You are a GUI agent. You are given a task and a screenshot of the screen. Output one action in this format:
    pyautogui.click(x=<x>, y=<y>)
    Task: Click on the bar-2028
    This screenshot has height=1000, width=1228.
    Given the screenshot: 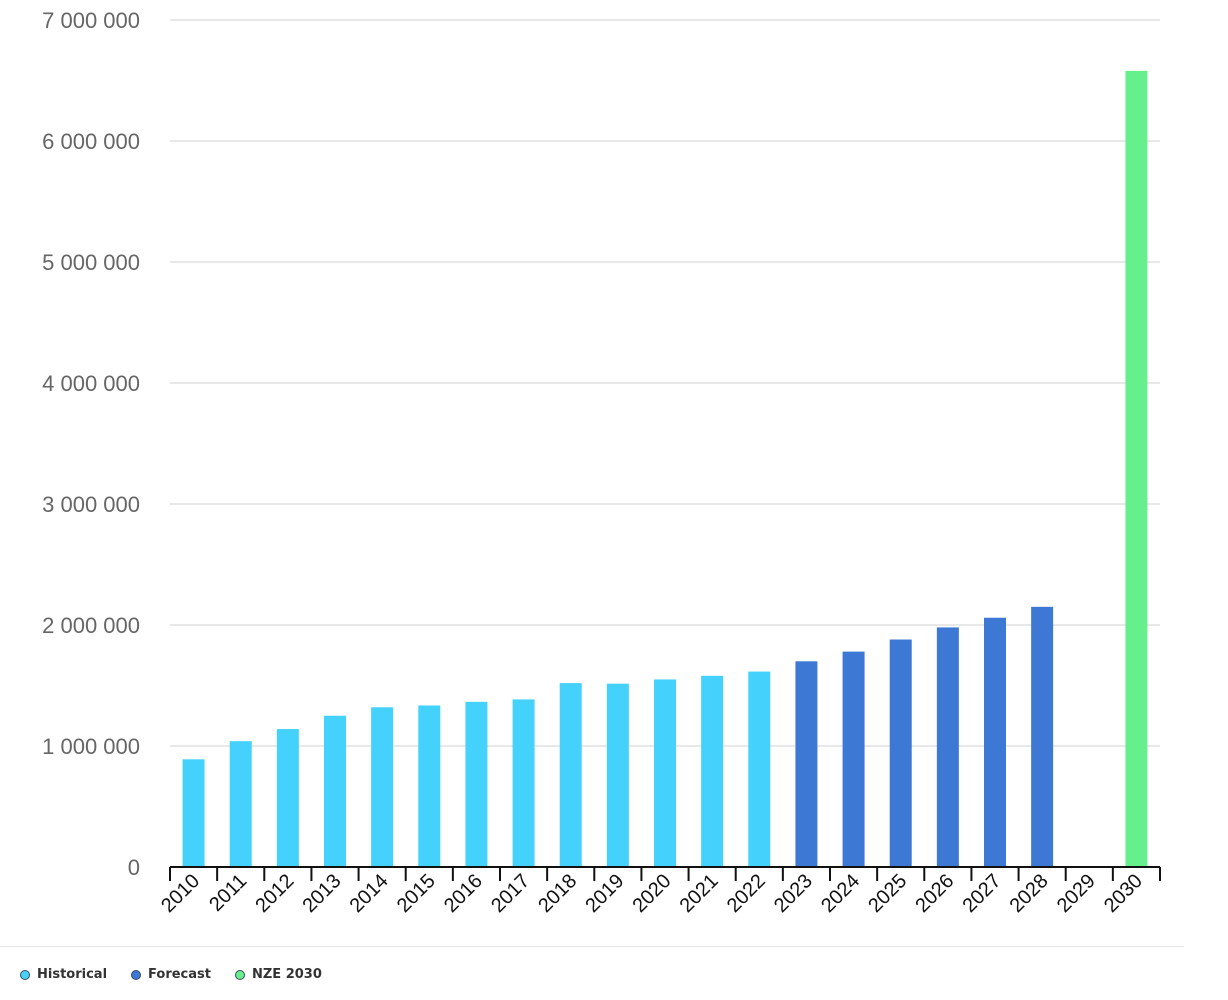 What is the action you would take?
    pyautogui.click(x=1042, y=736)
    